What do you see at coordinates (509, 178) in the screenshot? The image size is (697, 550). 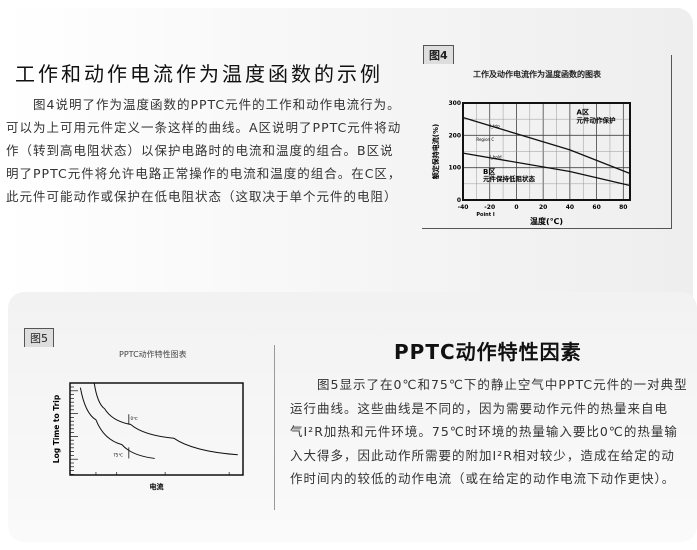 I see `region-b-desc: 元件保持低阻状态` at bounding box center [509, 178].